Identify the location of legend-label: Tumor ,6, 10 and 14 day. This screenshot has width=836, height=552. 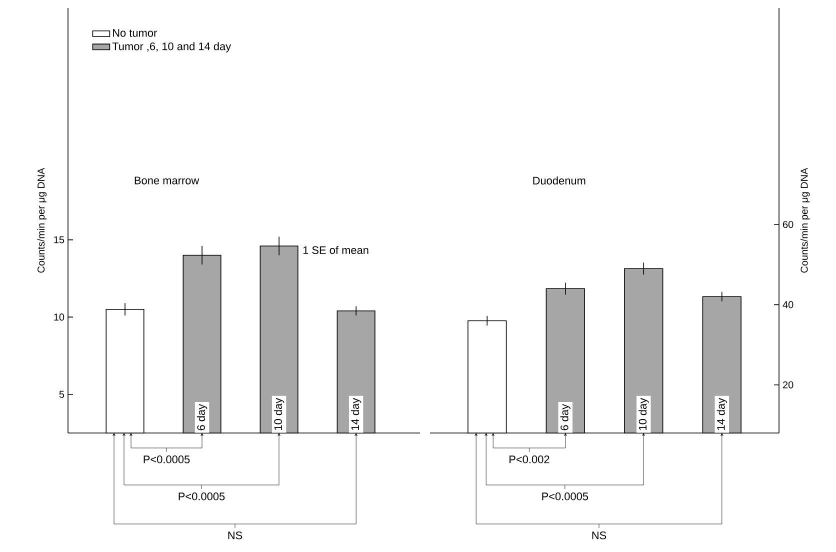
(172, 47).